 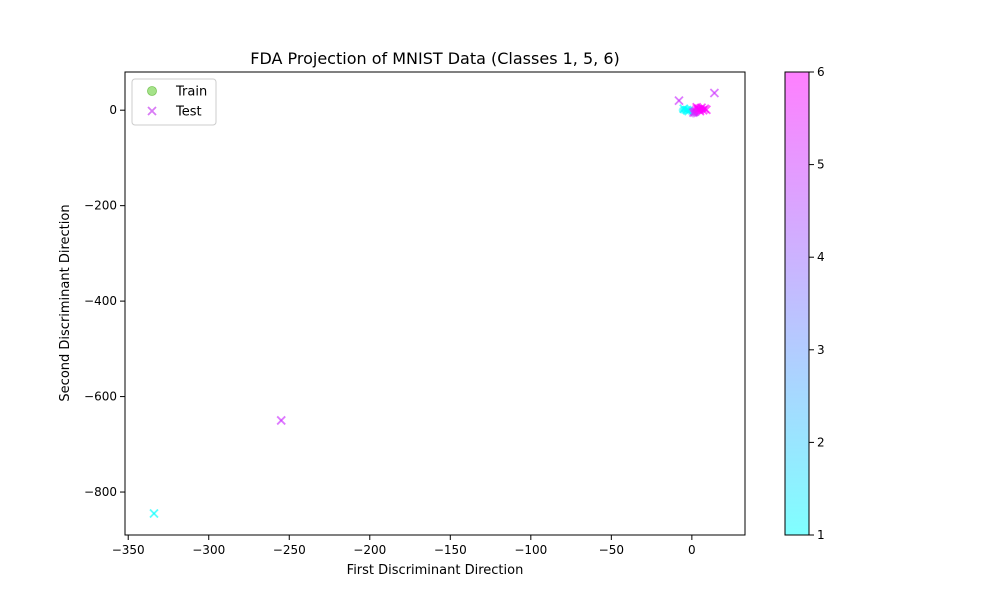 I want to click on legend-label: Test, so click(x=188, y=112).